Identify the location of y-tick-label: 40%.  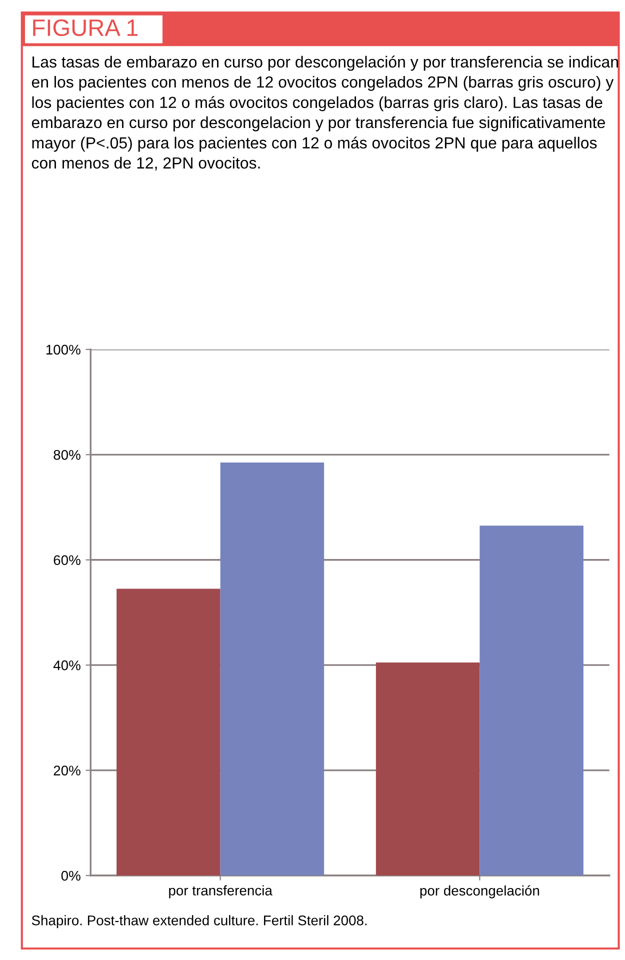
(66, 665).